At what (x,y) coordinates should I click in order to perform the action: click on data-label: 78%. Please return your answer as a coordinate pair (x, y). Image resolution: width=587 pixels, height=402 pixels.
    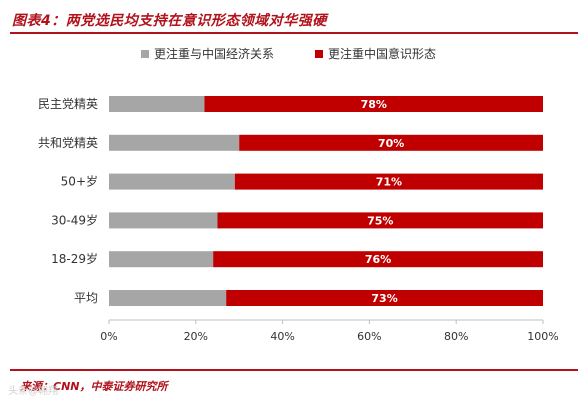
    Looking at the image, I should click on (374, 104).